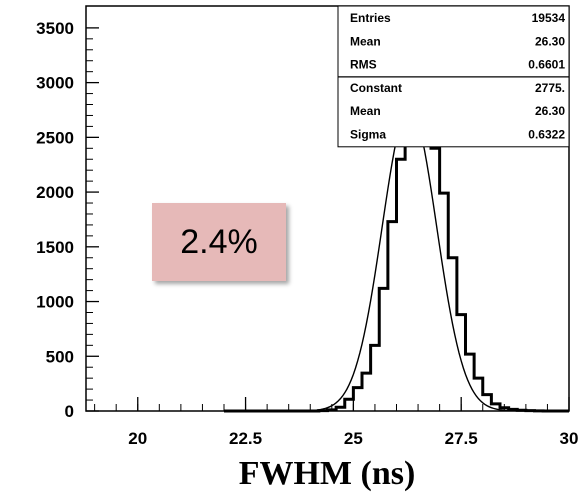 This screenshot has width=581, height=495. Describe the element at coordinates (55, 220) in the screenshot. I see `y-axis-tick-labels: 0 500 1000 1500 2000 2500 3000 3500` at that location.